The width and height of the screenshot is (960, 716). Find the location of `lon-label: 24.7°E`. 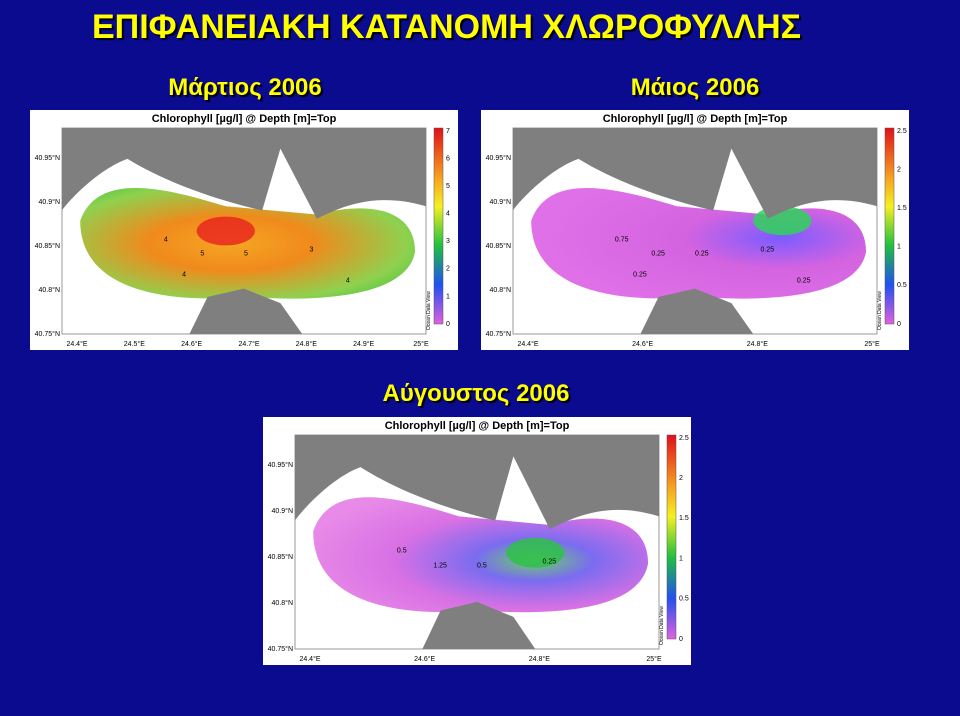

lon-label: 24.7°E is located at coordinates (248, 344).